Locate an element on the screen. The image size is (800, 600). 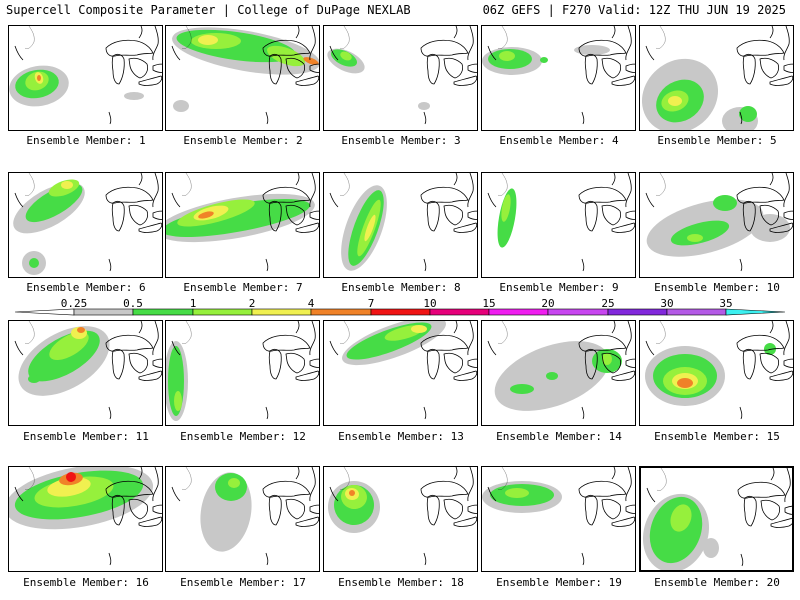
ensemble-member-label: Ensemble Member: 3 is located at coordinates (401, 140).